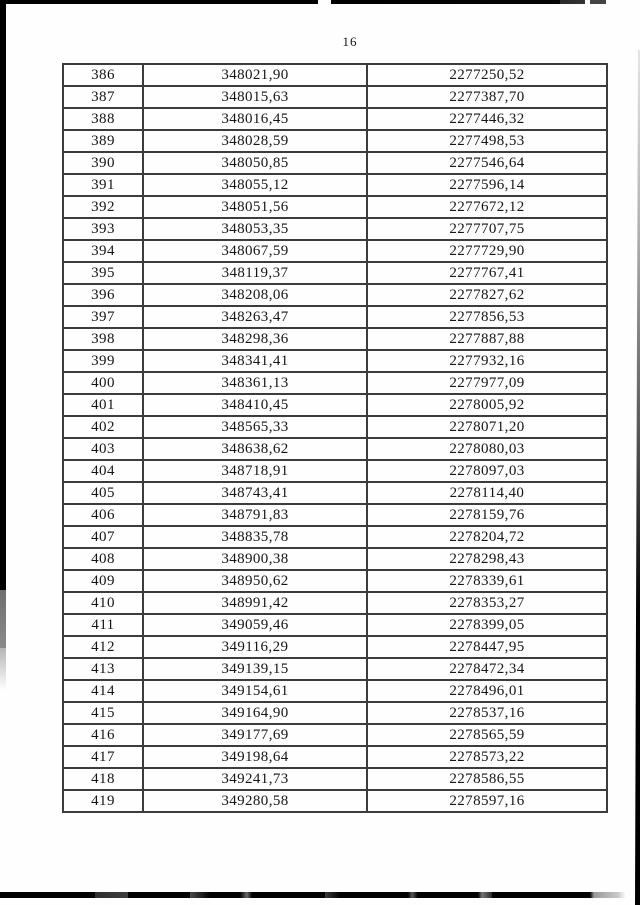 Image resolution: width=640 pixels, height=905 pixels. Describe the element at coordinates (103, 229) in the screenshot. I see `cell-point-number: 393` at that location.